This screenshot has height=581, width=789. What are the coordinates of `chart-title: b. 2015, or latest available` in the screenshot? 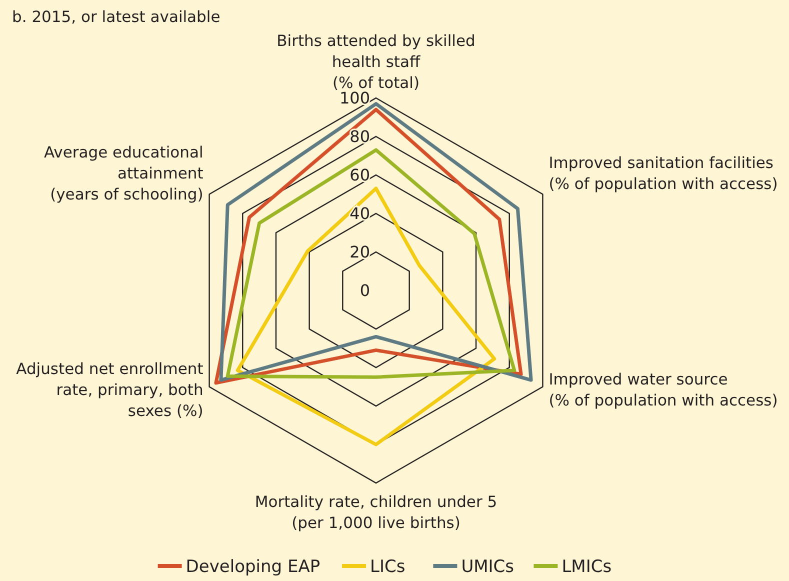 It's located at (116, 17).